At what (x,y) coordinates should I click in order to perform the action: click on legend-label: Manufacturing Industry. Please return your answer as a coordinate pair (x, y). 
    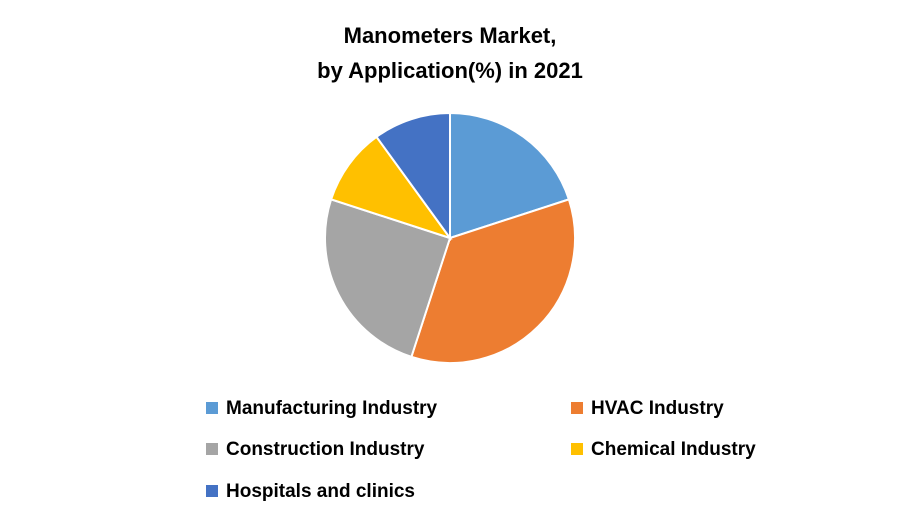
    Looking at the image, I should click on (332, 408).